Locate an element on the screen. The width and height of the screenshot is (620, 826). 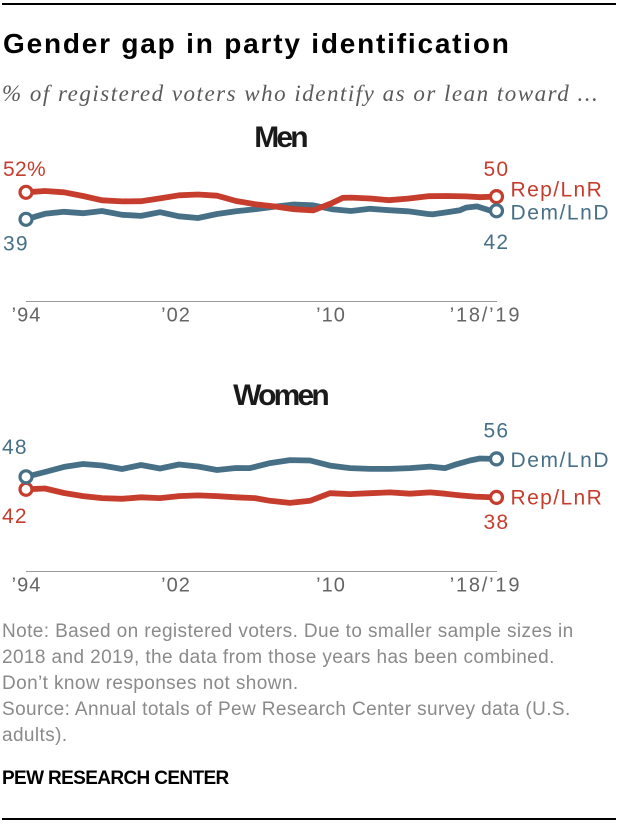
svg-text: 50 is located at coordinates (497, 169).